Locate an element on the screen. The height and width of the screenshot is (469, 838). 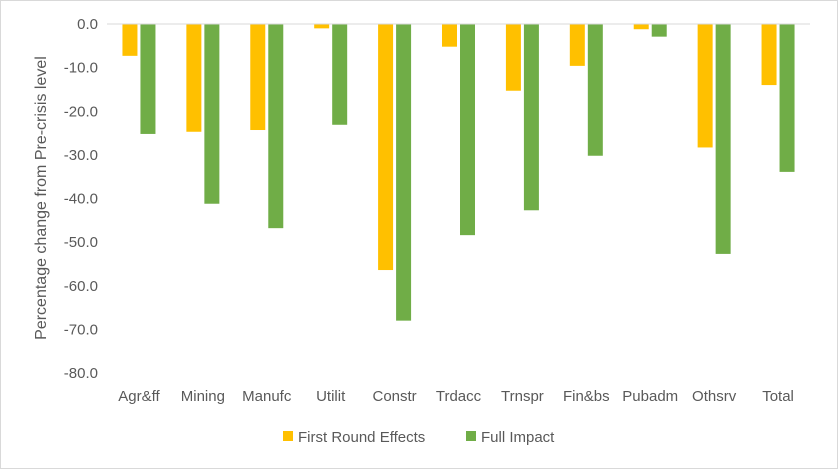
y-tick-label: -80.0 is located at coordinates (81, 373).